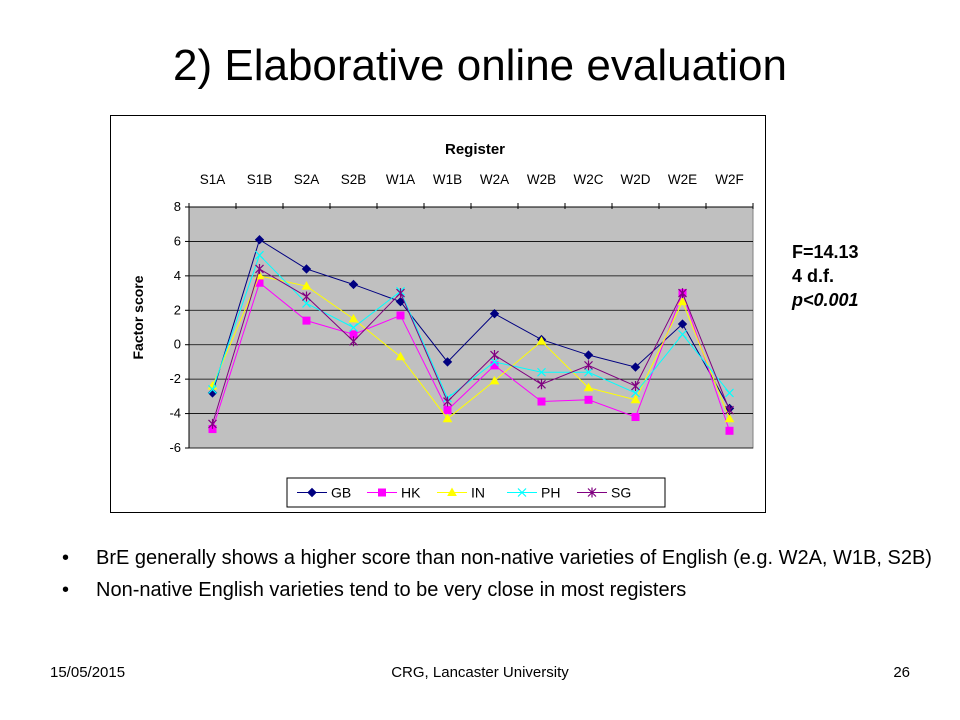  I want to click on y-tick-label: -4, so click(175, 413).